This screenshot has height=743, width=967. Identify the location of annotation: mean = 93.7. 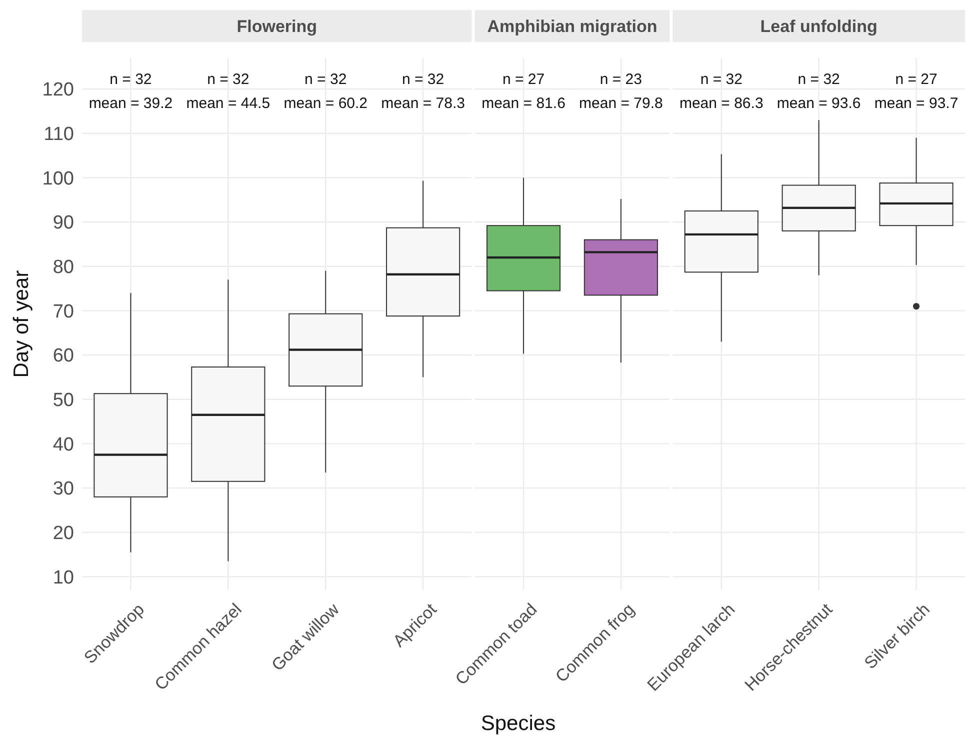
(916, 103).